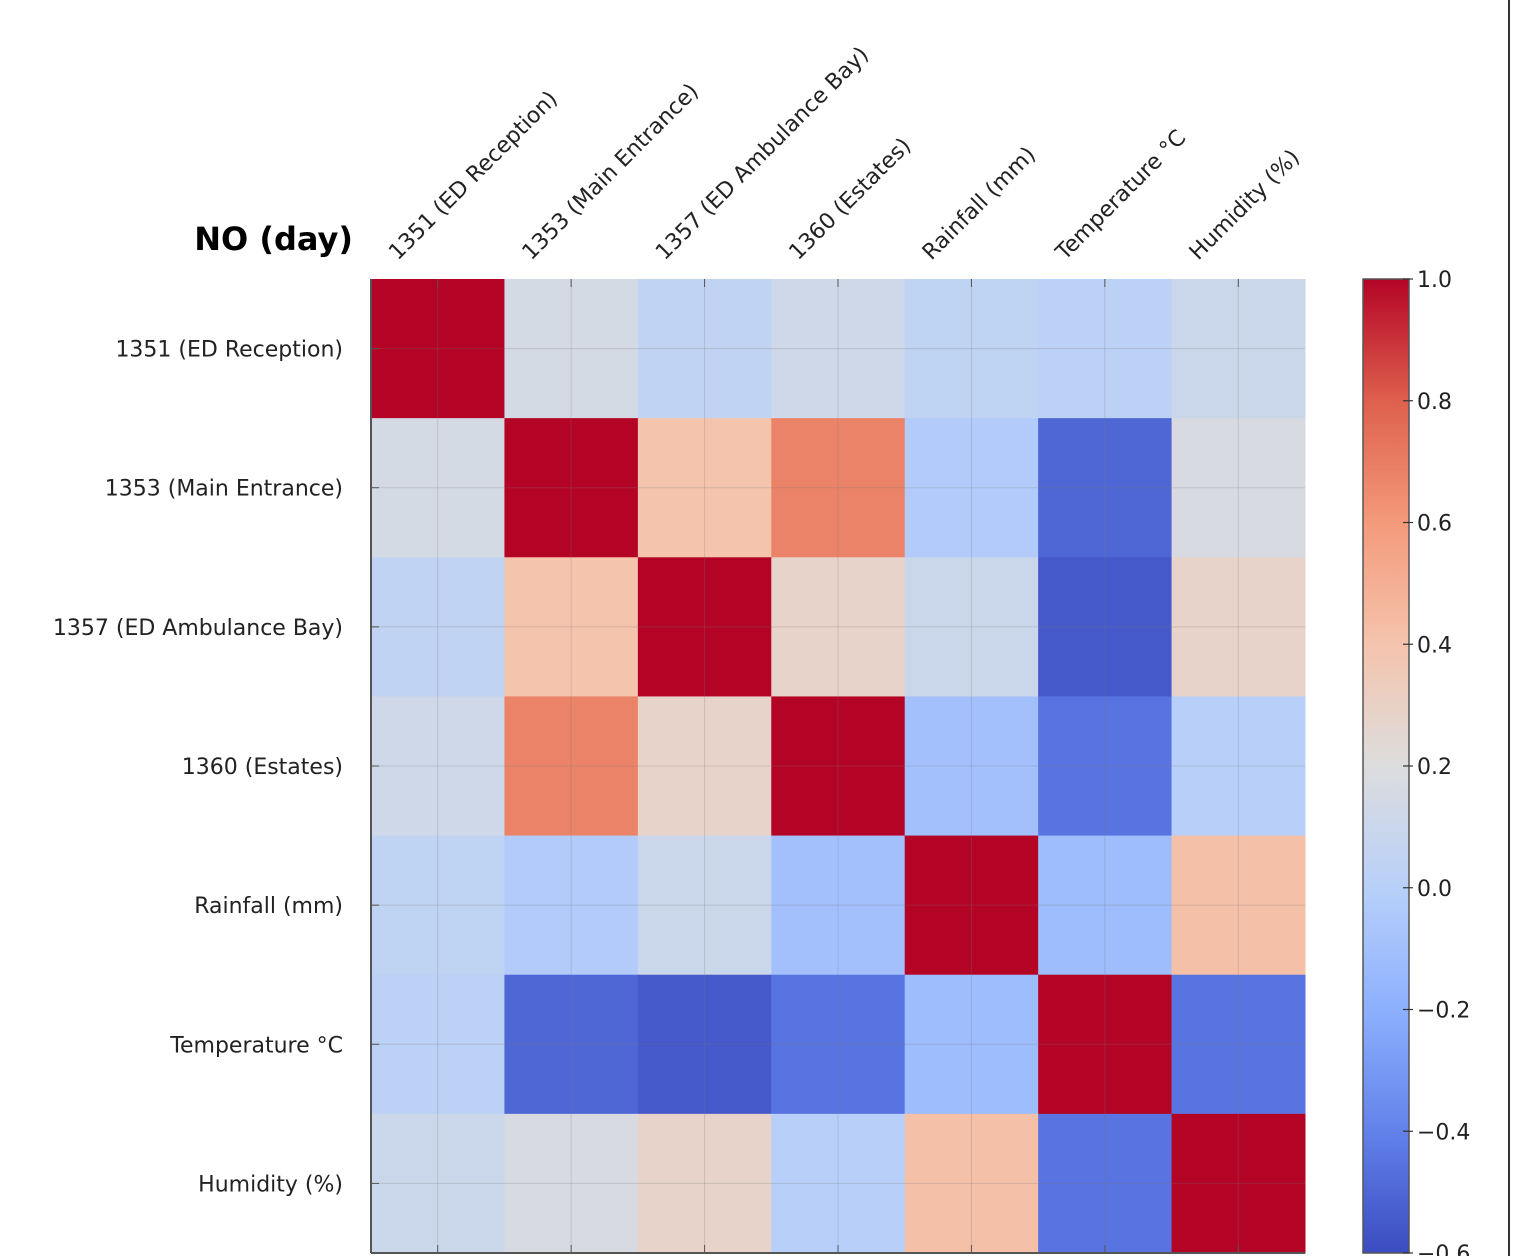 Image resolution: width=1513 pixels, height=1256 pixels. I want to click on colorbar: 1.0 0.8 0.6 0.4 0.2 0.0 −0.2 −0.4 −0.6, so click(1416, 762).